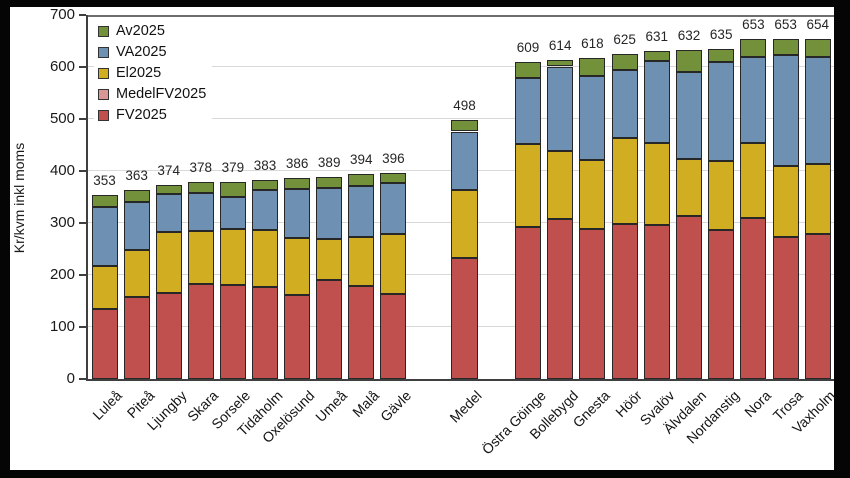 The height and width of the screenshot is (478, 850). I want to click on bar-vaxholm, so click(817, 208).